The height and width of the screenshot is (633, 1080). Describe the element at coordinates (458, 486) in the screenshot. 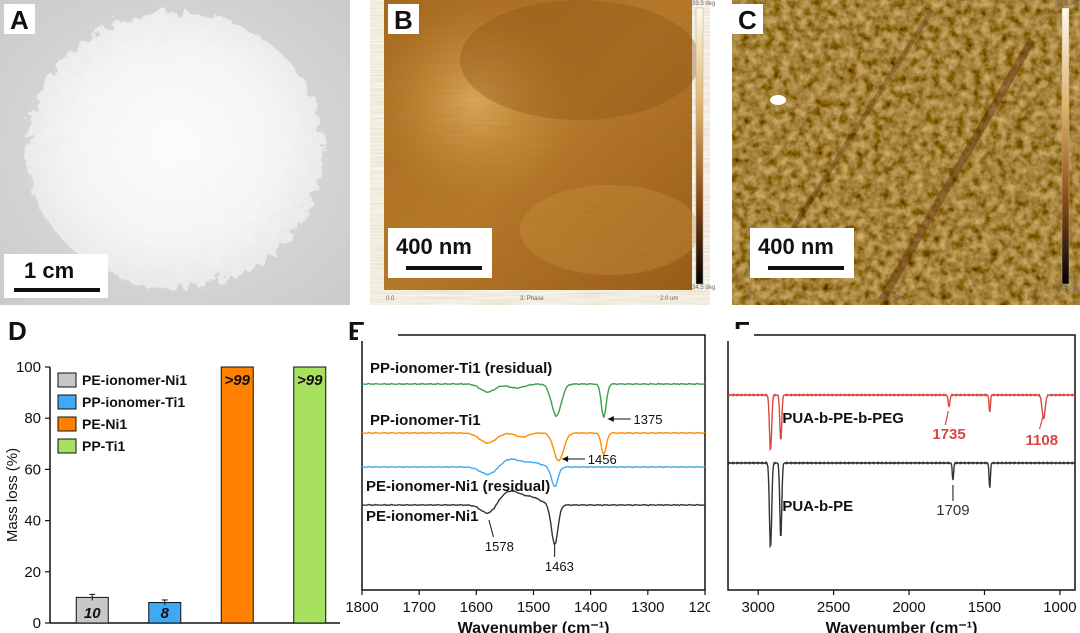

I see `series-label: PE-ionomer-Ni1 (residual)` at that location.